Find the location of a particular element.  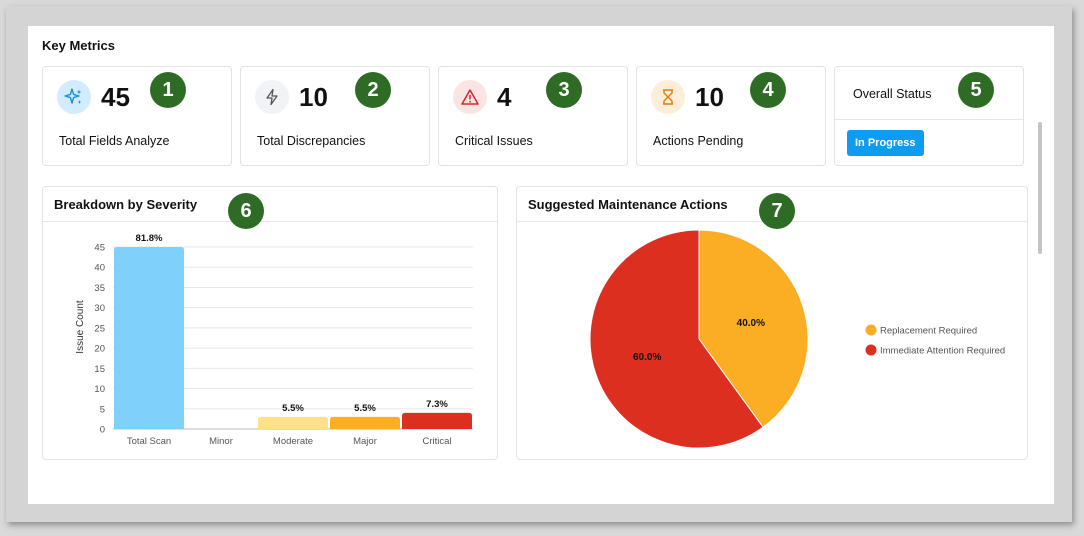

pie-slice-replacement-required is located at coordinates (753, 328).